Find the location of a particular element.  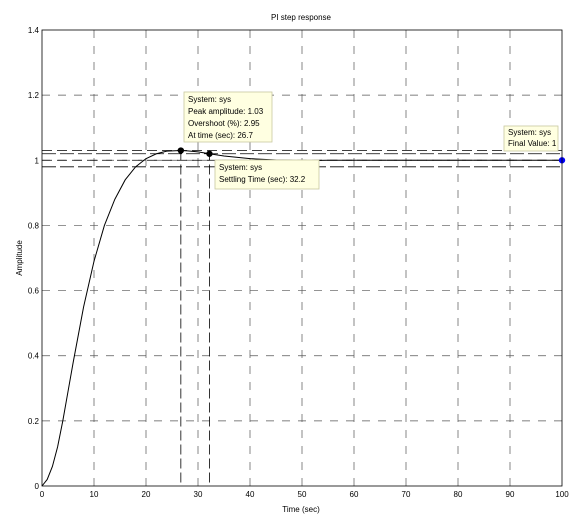

x-axis-label: Time (sec) is located at coordinates (301, 509).